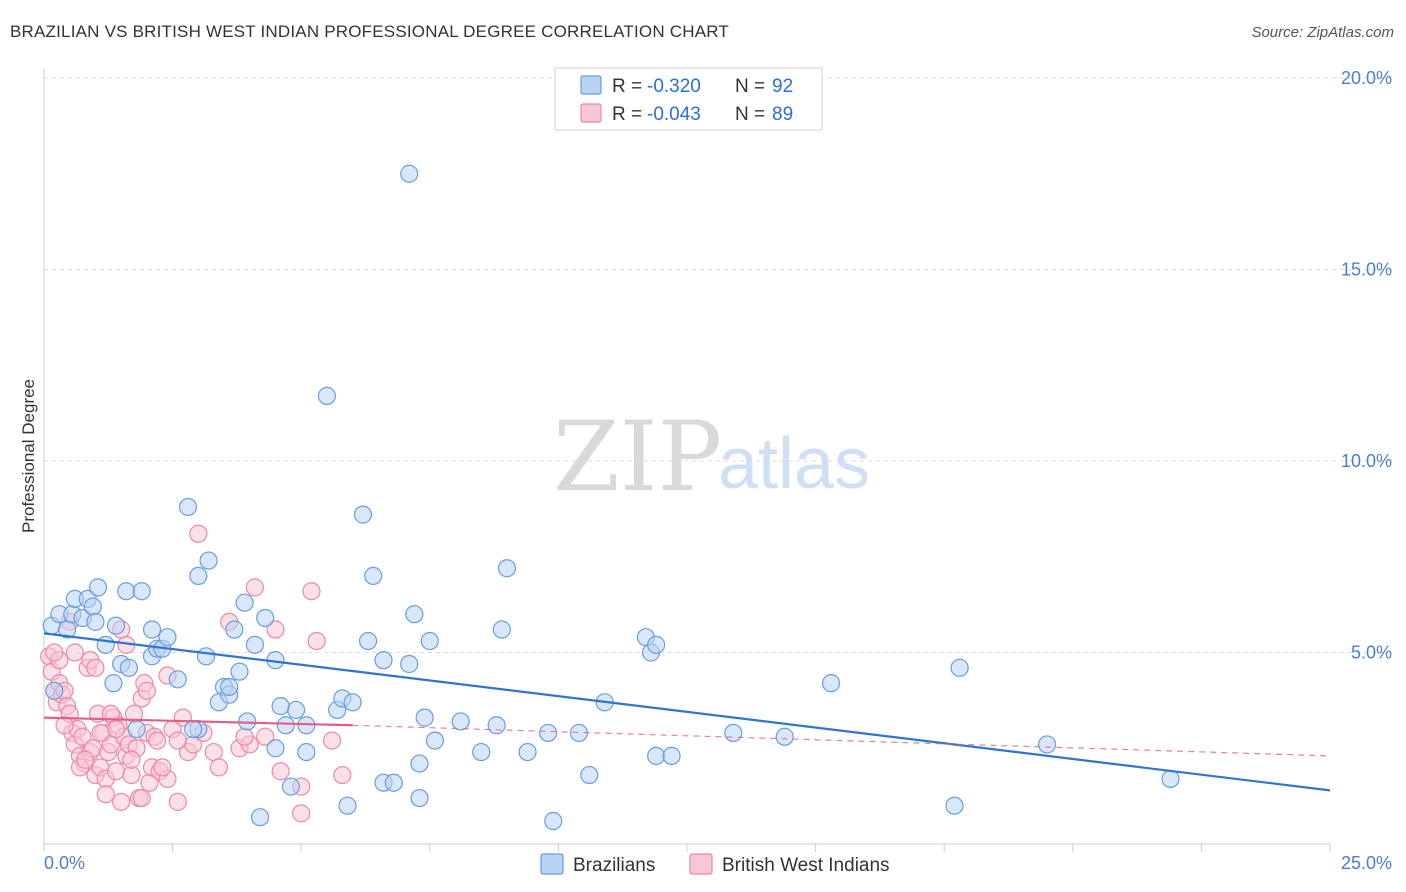  What do you see at coordinates (637, 457) in the screenshot?
I see `watermark-zip: ZIP` at bounding box center [637, 457].